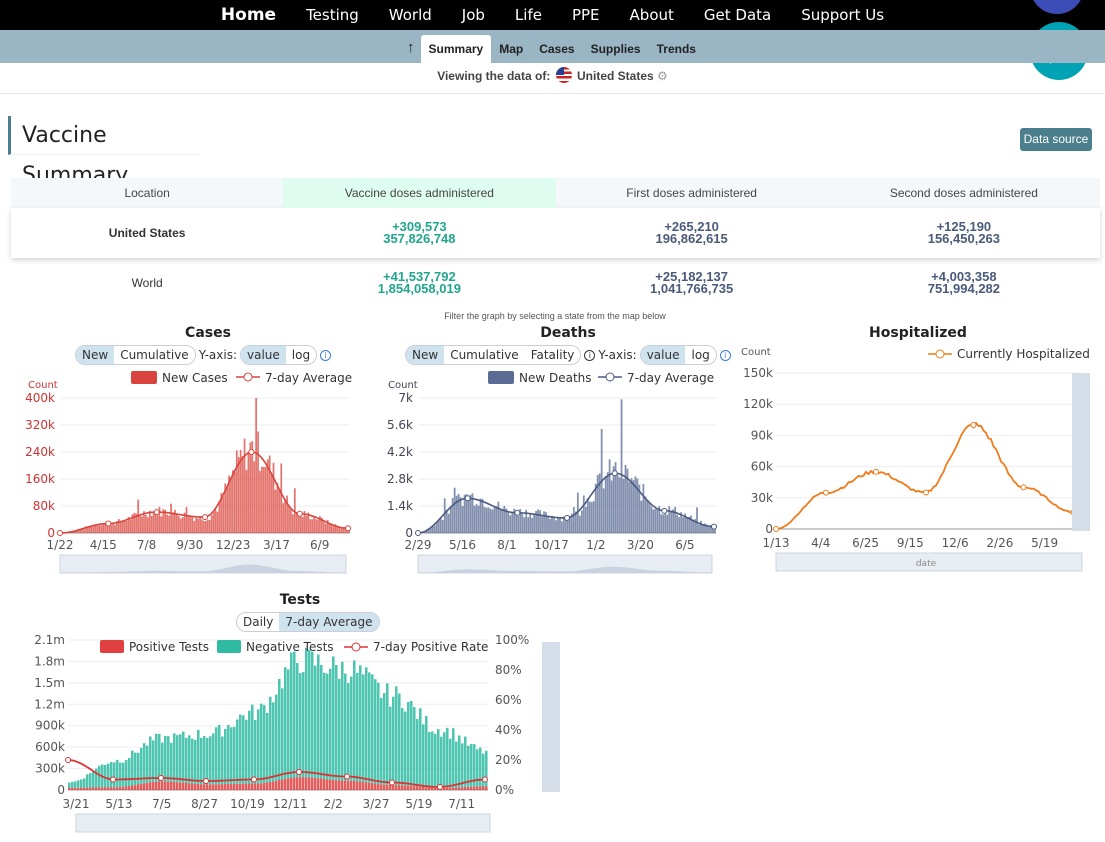 The width and height of the screenshot is (1105, 842). Describe the element at coordinates (511, 49) in the screenshot. I see `tab-map: Map` at that location.